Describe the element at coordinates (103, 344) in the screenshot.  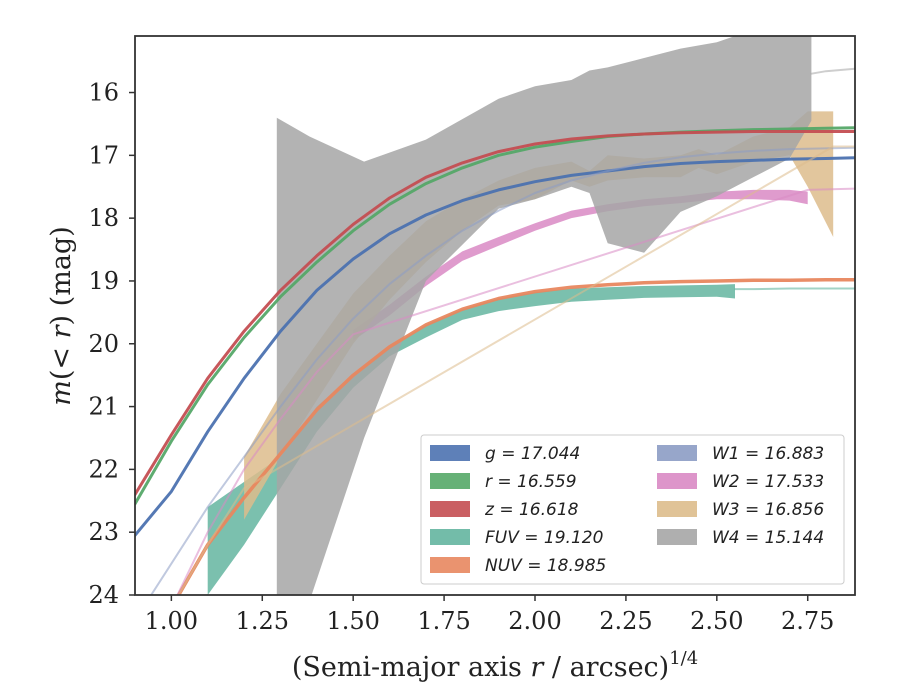
I see `y-tick-label: 20` at that location.